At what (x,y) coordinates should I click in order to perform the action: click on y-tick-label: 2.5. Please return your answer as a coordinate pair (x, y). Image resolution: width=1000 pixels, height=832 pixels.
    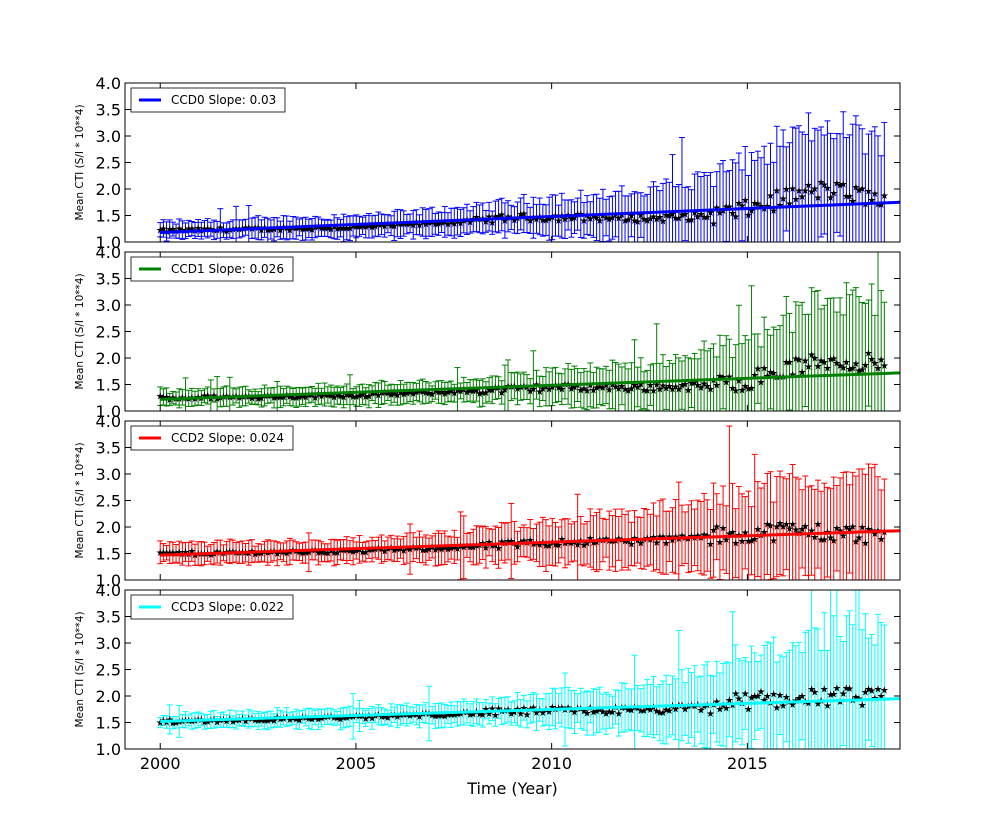
    Looking at the image, I should click on (108, 163).